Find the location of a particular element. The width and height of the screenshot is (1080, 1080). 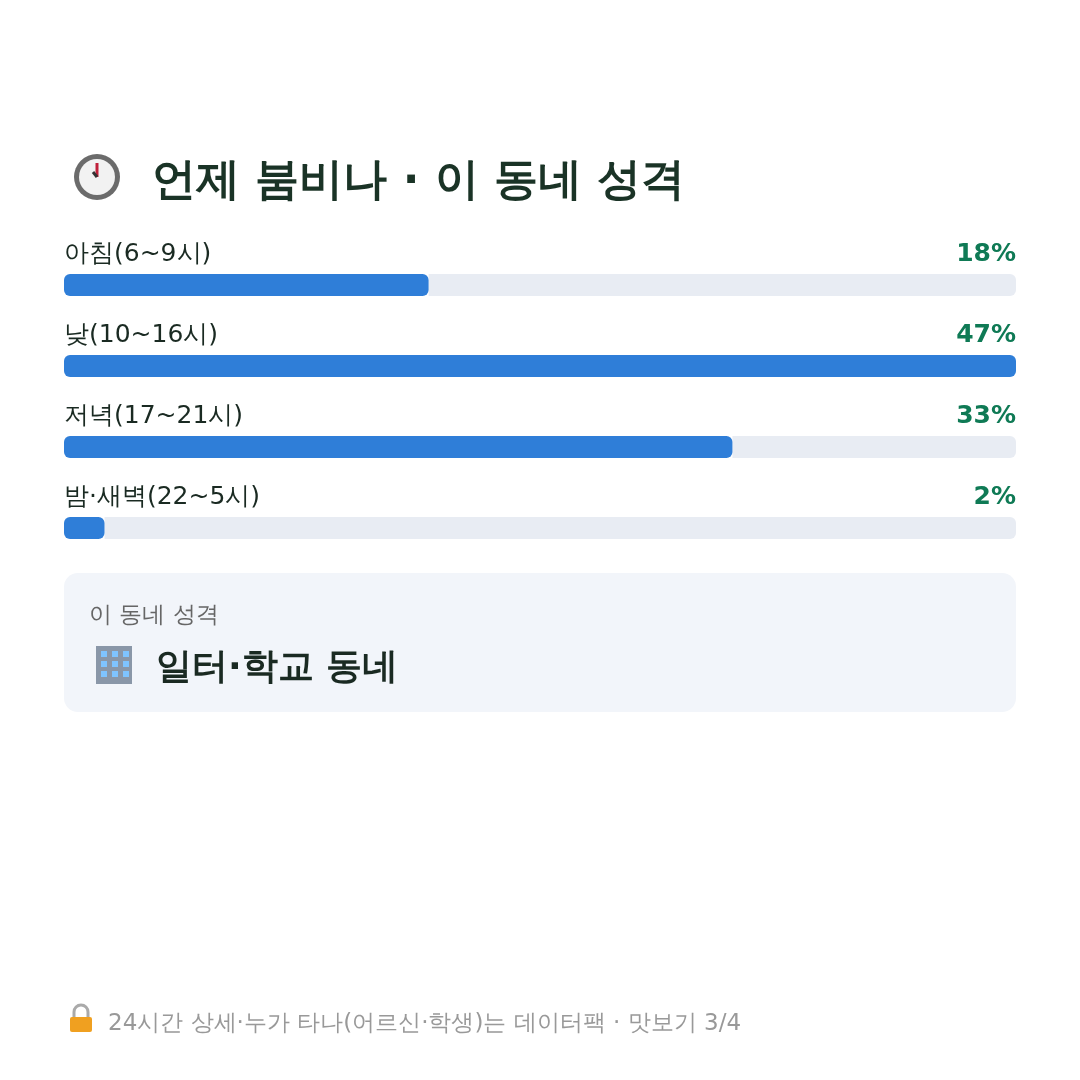

y-tick-label: 아침(6~9시) is located at coordinates (138, 252).